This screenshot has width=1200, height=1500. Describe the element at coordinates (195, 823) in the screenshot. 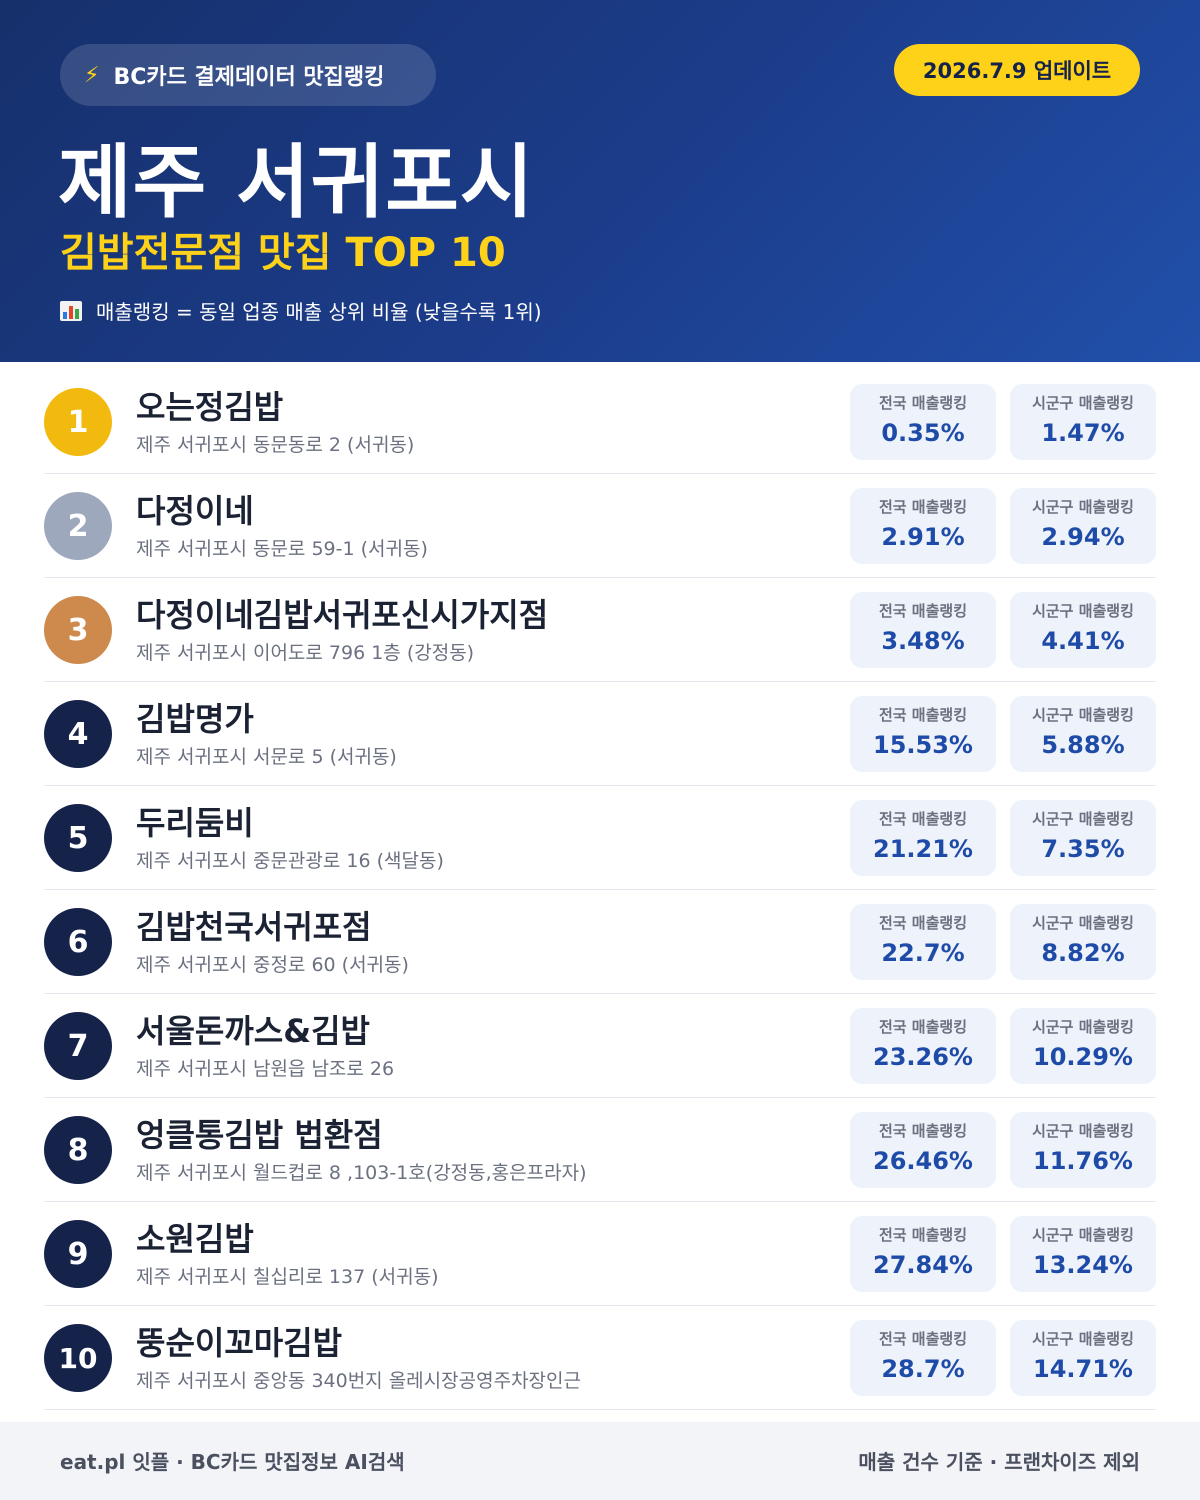

I see `restaurant-name: 두리둠비` at that location.